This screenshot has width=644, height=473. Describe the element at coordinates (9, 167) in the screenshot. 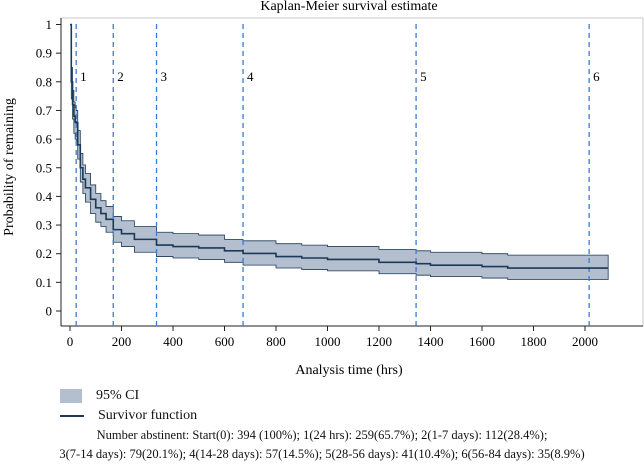

I see `y-axis-label: Probability of remaining` at that location.